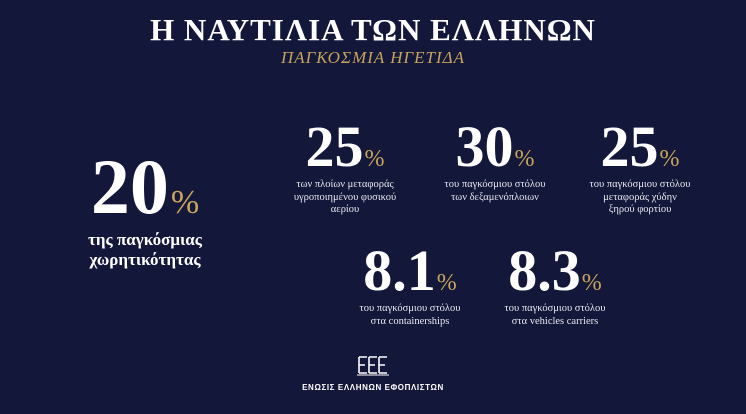 The image size is (746, 414). I want to click on logo-text: ΕΝΩΣΙΣ ΕΛΛΗΝΩΝ ΕΦΟΠΛΙΣΤΩΝ, so click(373, 387).